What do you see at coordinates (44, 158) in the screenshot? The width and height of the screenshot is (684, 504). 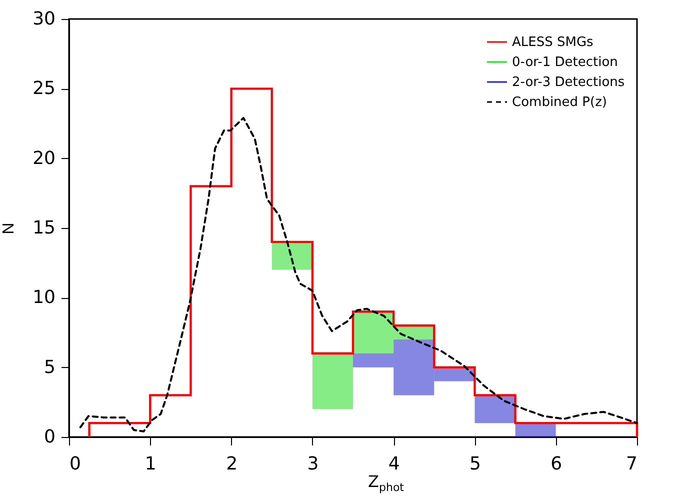 I see `y-tick-label: 20` at bounding box center [44, 158].